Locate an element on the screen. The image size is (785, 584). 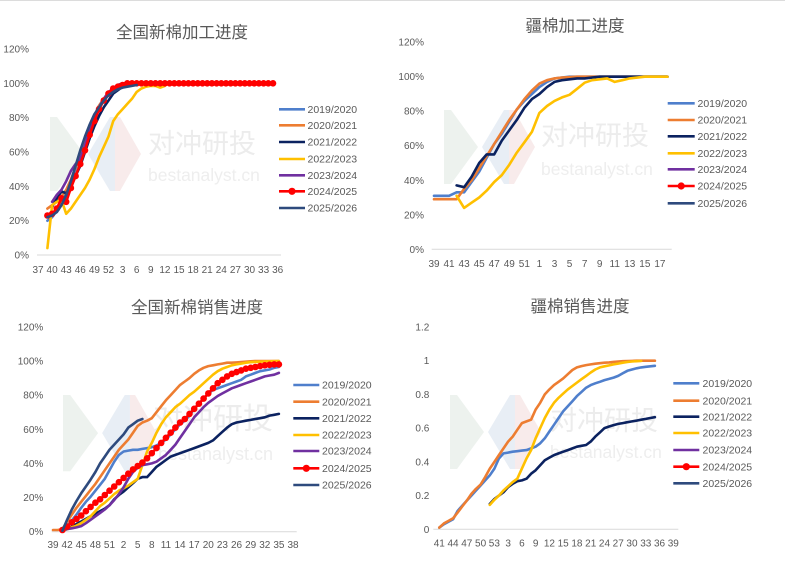
chart-title: 全国新棉加工进度 is located at coordinates (182, 32).